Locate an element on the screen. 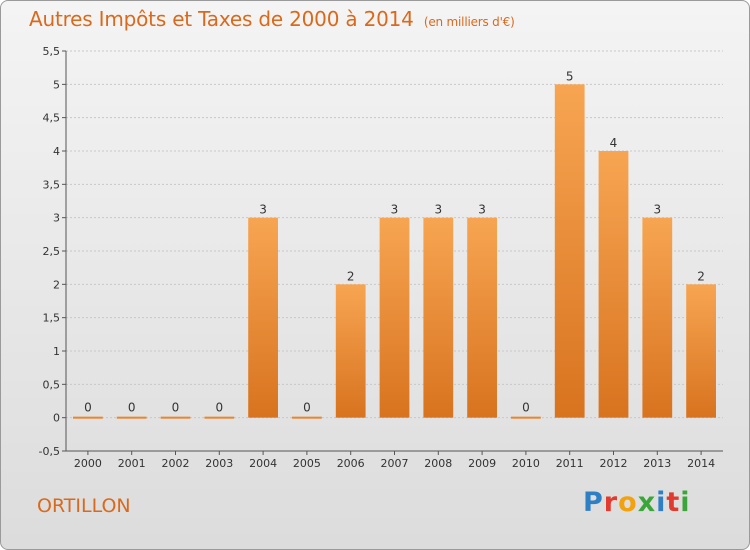 Image resolution: width=750 pixels, height=550 pixels. x-tick-label: 2010 is located at coordinates (526, 463).